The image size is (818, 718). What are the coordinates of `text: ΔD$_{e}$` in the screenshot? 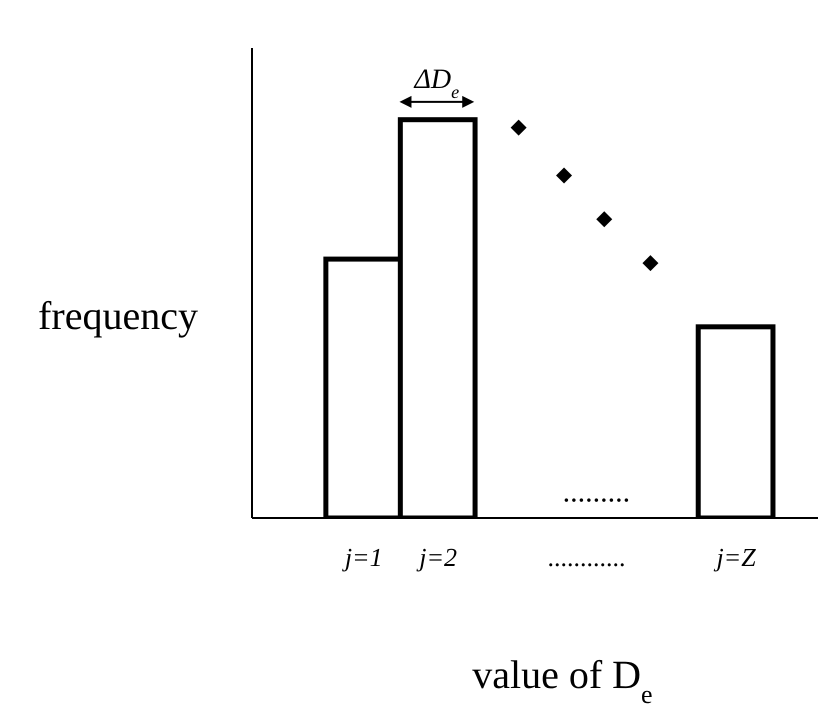 It's located at (436, 83).